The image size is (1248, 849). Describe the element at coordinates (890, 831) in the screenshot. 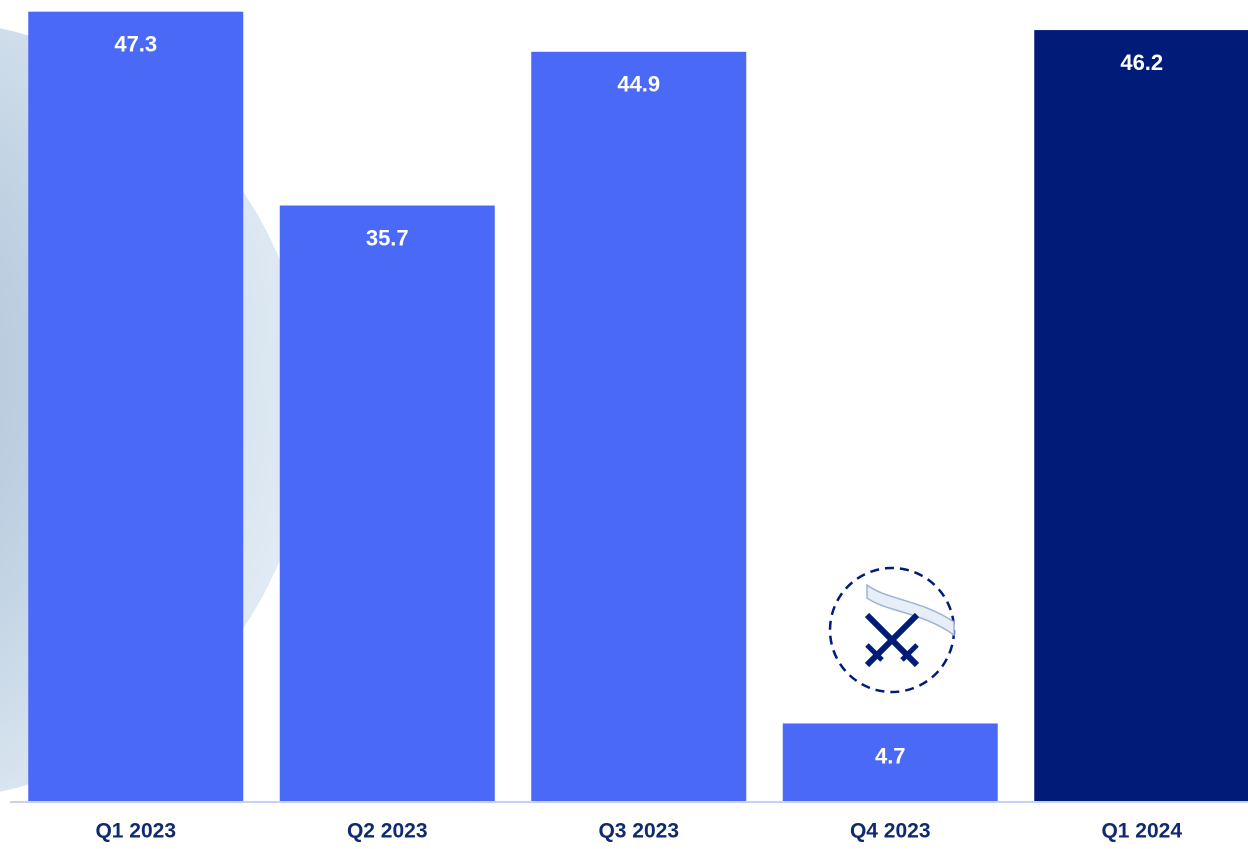

I see `x-tick-label: Q4 2023` at that location.